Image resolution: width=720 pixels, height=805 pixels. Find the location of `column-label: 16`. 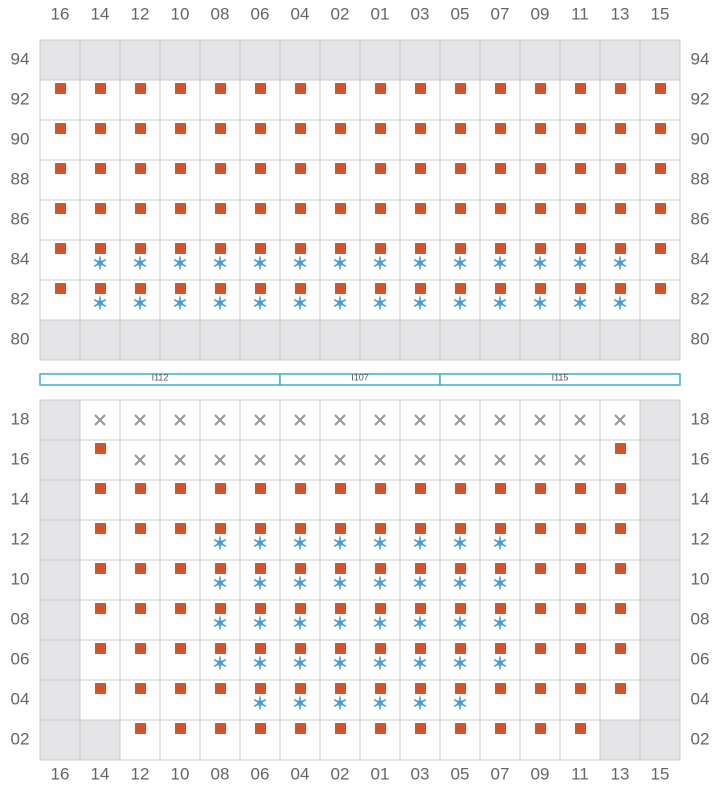

column-label: 16 is located at coordinates (60, 773).